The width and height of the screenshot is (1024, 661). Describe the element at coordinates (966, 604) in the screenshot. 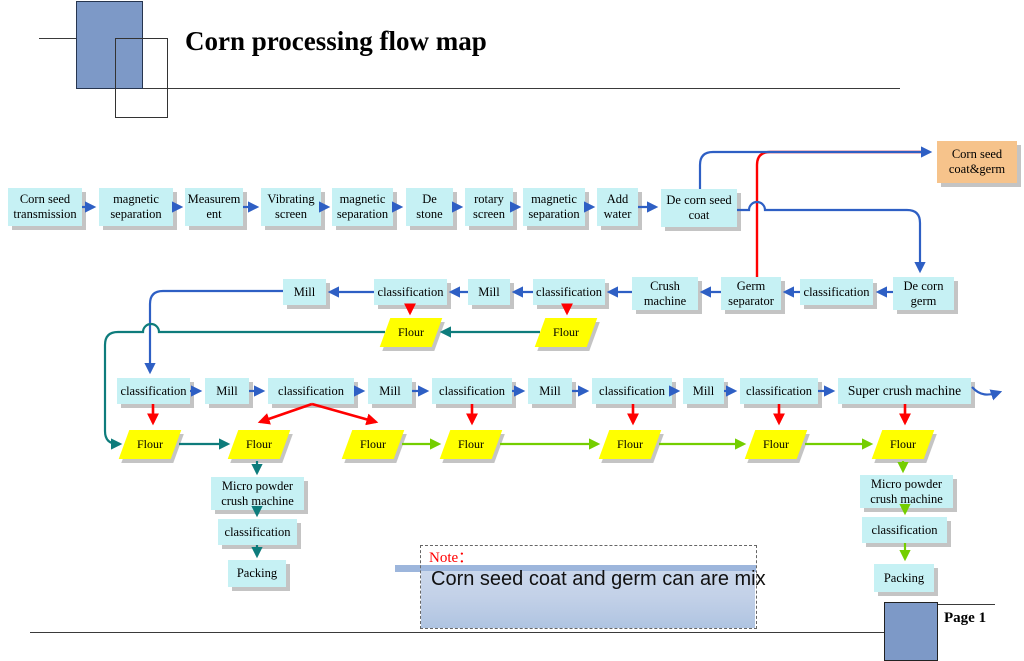

I see `footer-line-right` at that location.